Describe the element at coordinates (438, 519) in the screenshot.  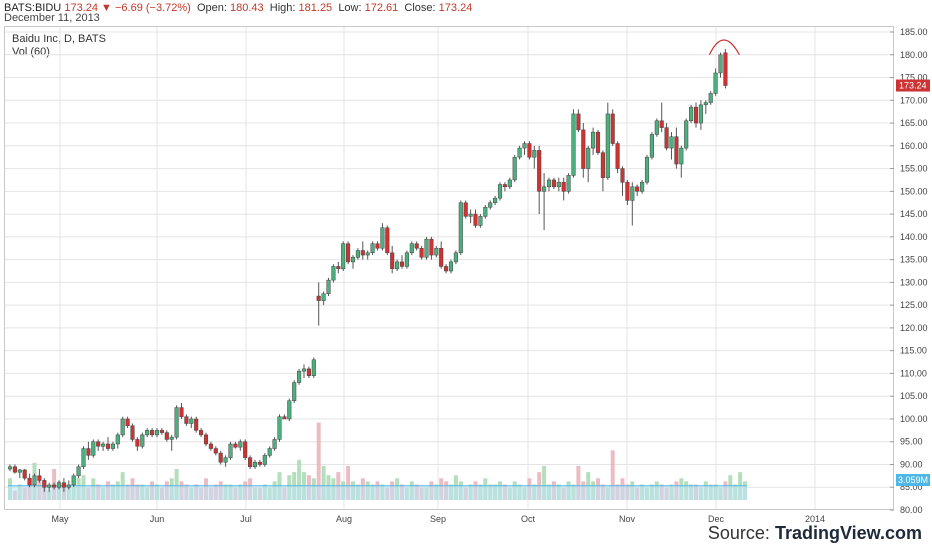
I see `time-tick-label: Sep` at that location.